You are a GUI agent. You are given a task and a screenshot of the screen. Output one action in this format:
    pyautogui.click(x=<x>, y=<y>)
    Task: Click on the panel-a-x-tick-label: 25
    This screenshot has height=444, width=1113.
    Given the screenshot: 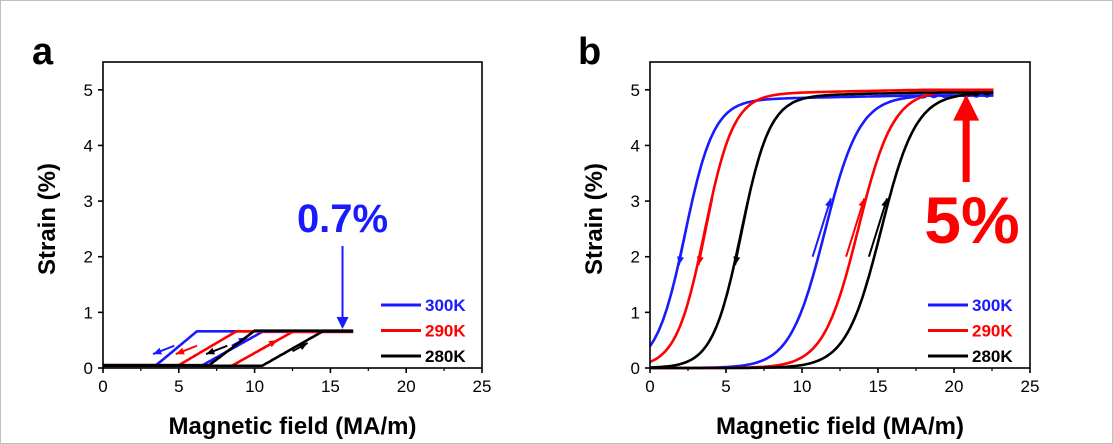 What is the action you would take?
    pyautogui.click(x=482, y=386)
    